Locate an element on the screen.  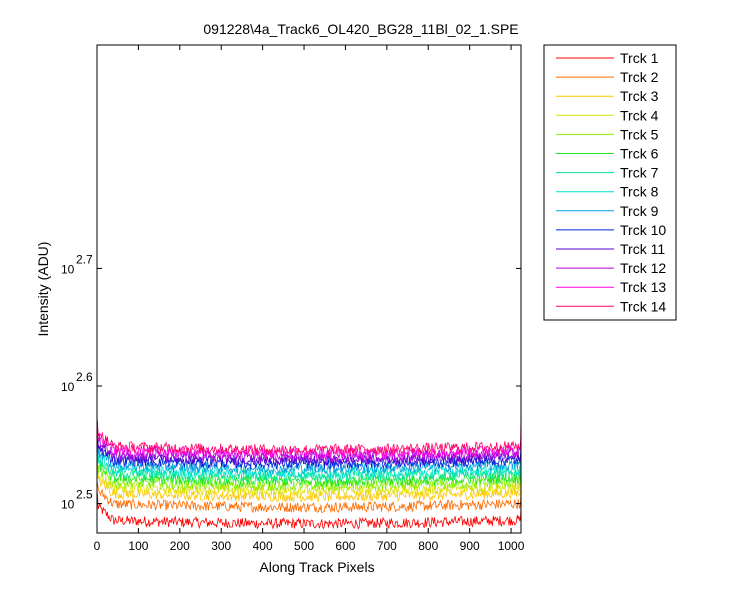
legend-label: Trck 3 is located at coordinates (639, 96).